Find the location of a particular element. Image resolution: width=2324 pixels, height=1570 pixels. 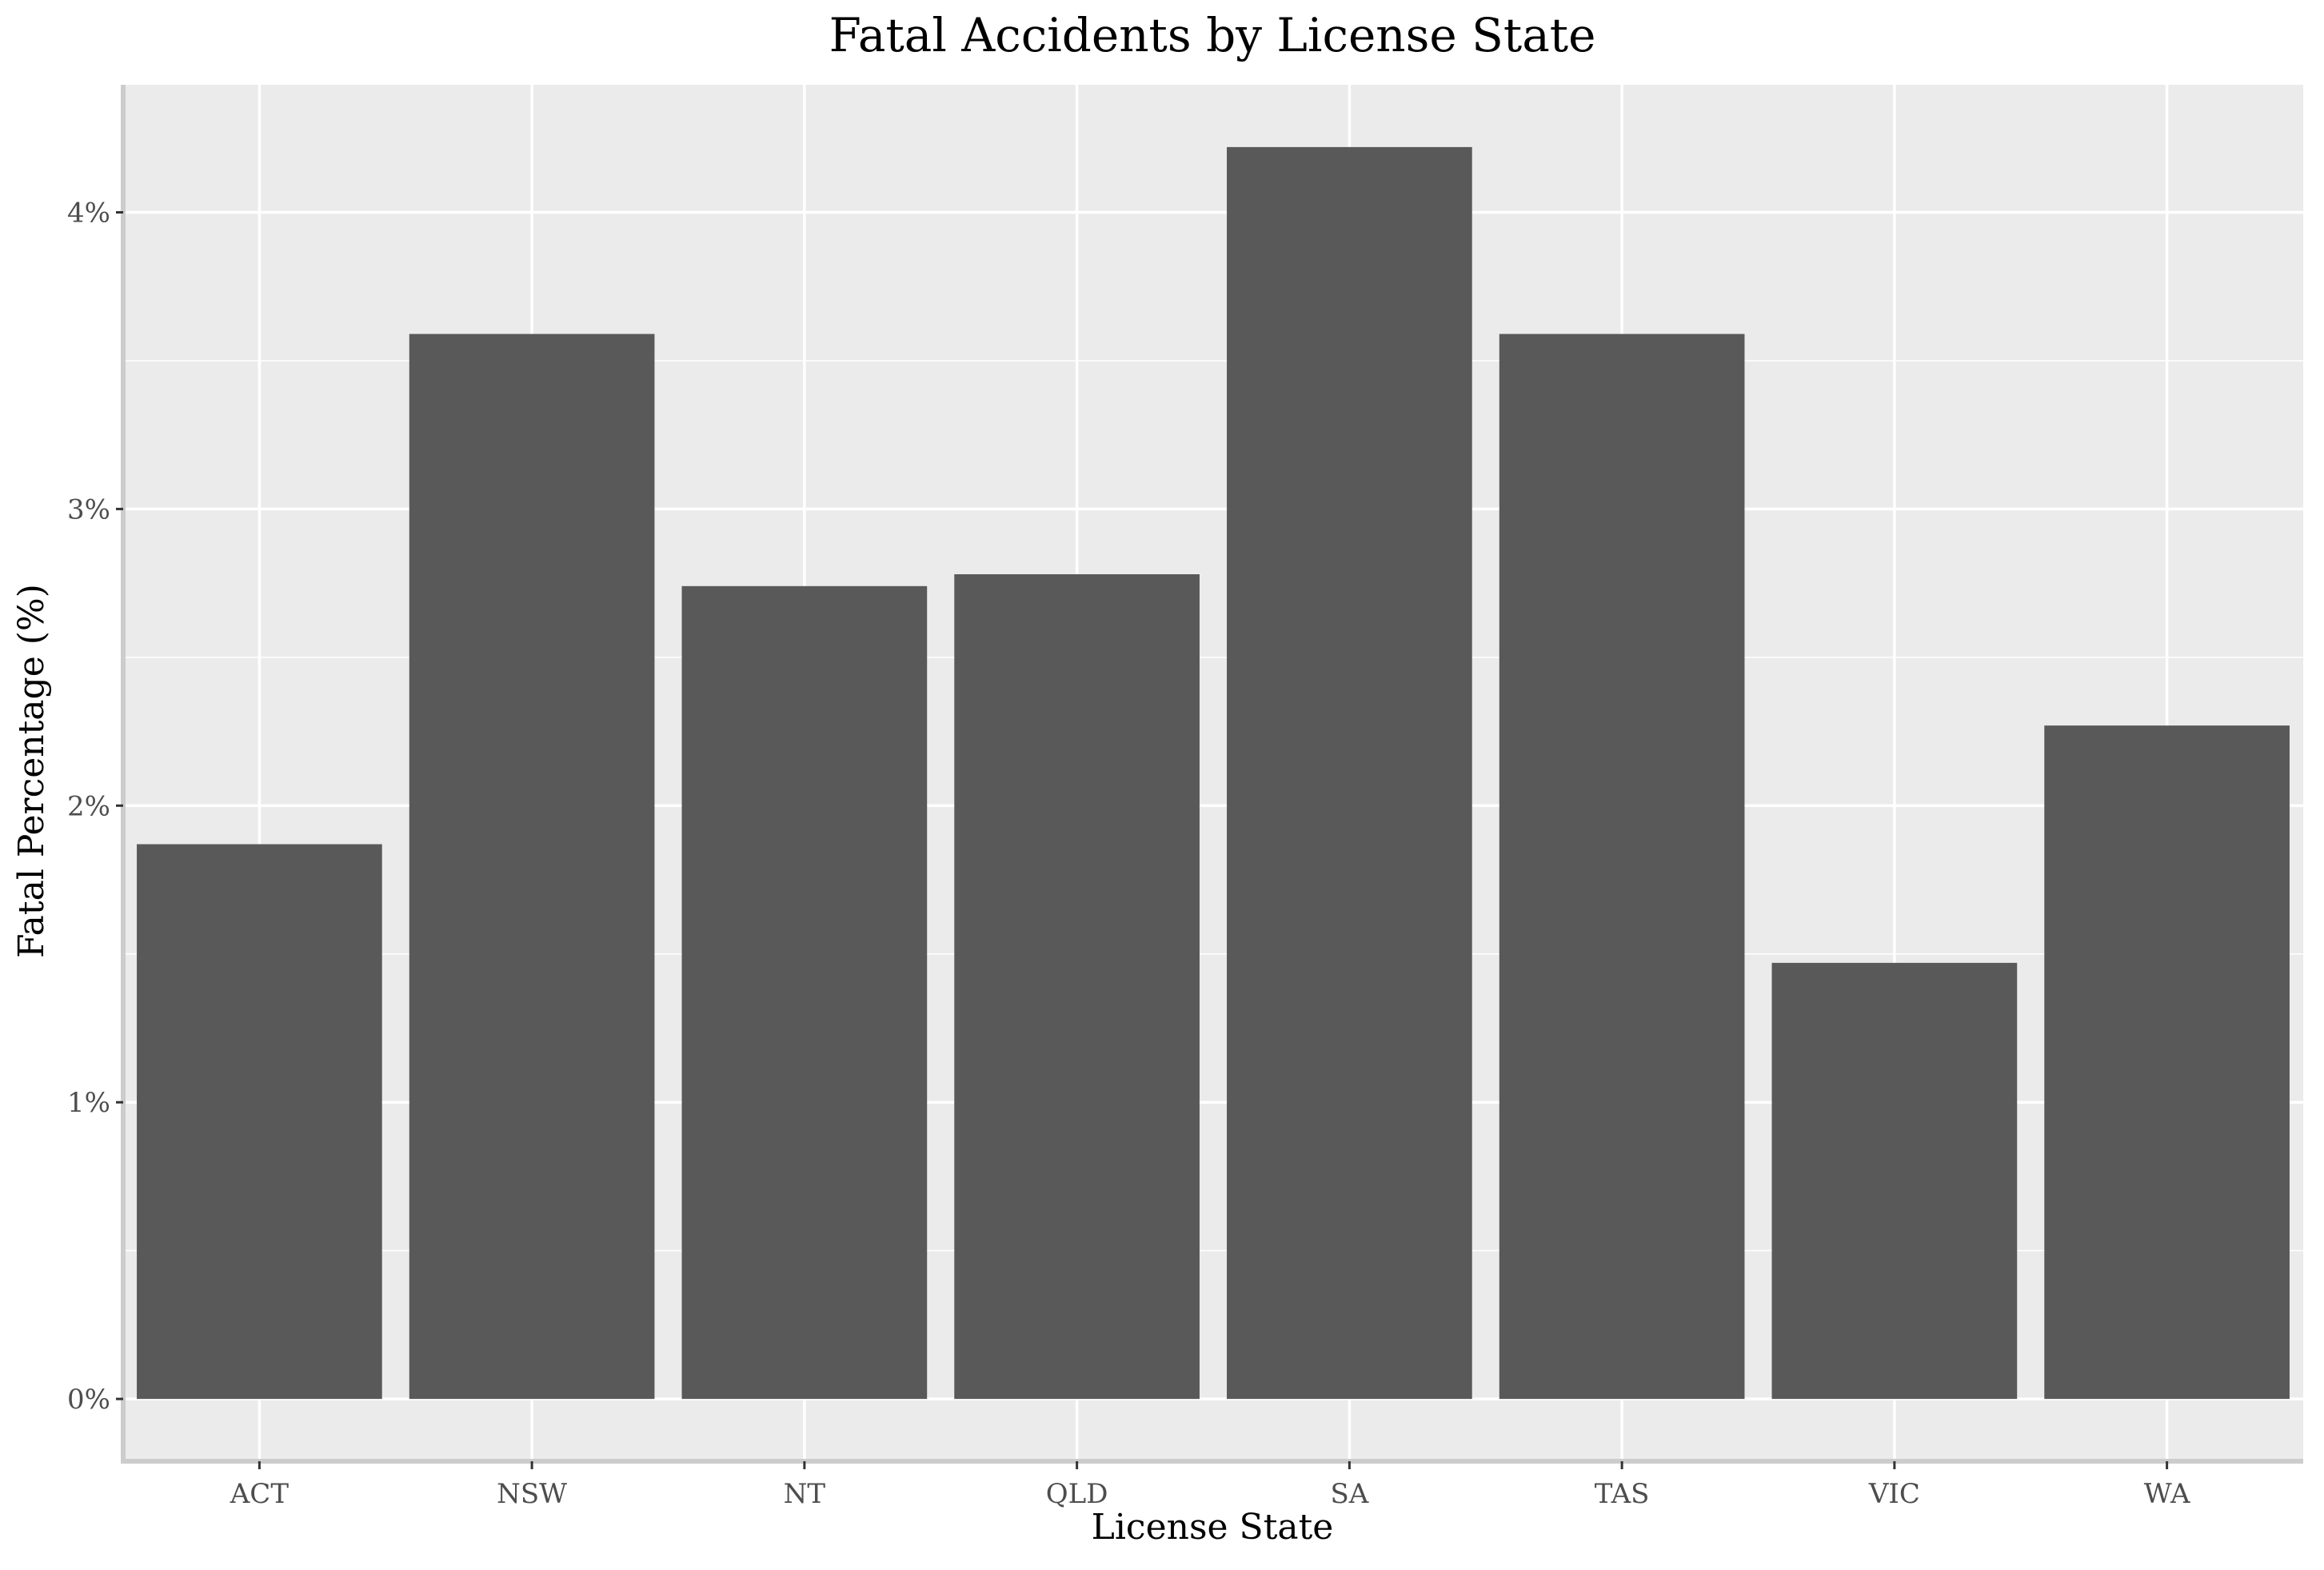

y-axis-ticks: 0% 1% 2% 3% 4% is located at coordinates (95, 806).